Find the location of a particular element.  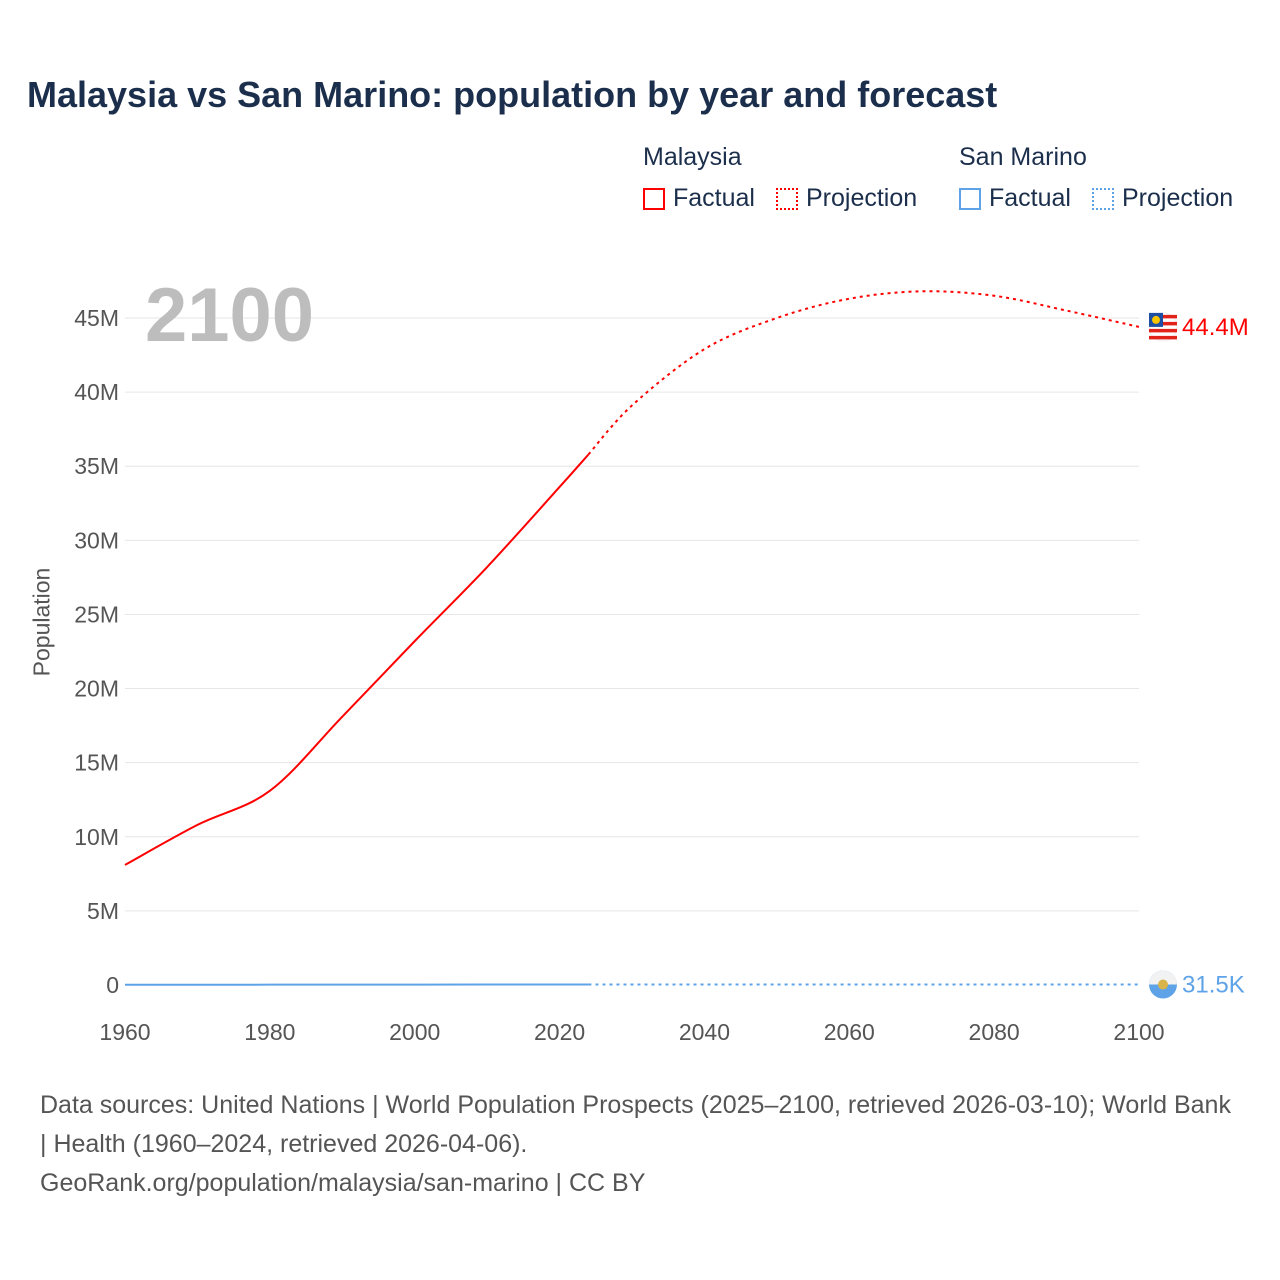

legend-group-san-marino: San Marino is located at coordinates (1023, 157).